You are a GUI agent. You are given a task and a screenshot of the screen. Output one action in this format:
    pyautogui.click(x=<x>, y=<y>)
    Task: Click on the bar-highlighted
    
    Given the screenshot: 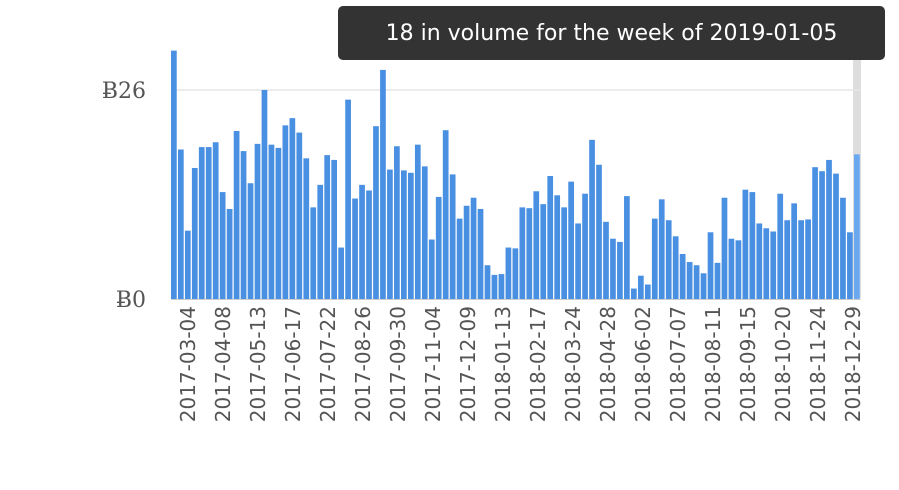 What is the action you would take?
    pyautogui.click(x=857, y=226)
    